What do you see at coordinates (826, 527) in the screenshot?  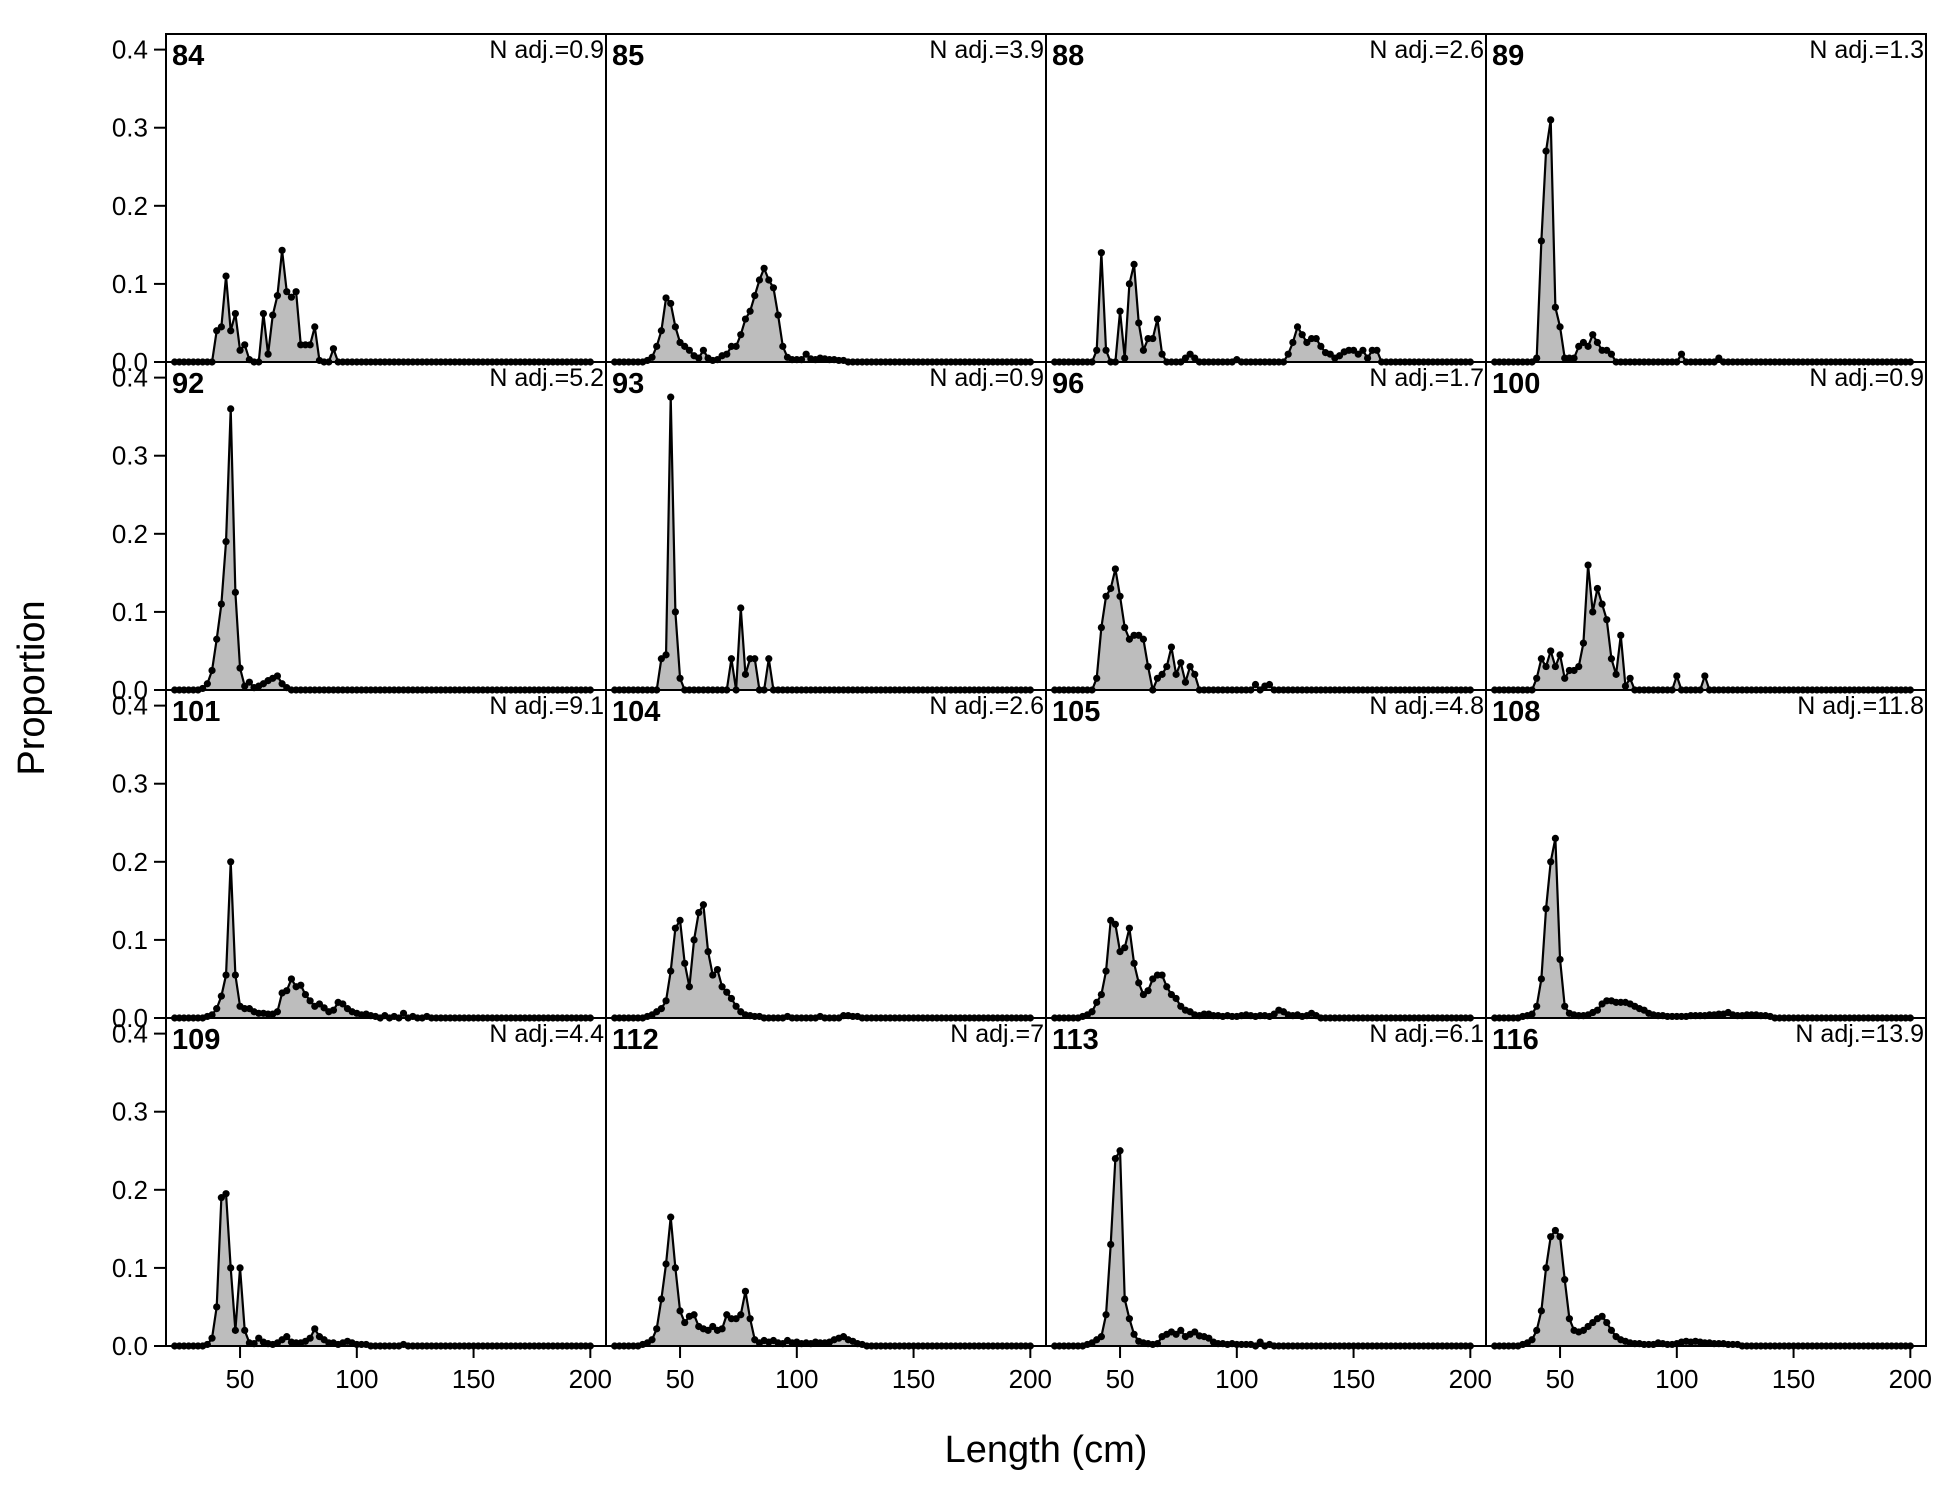 I see `panel-93: 93 N adj.=0.9` at bounding box center [826, 527].